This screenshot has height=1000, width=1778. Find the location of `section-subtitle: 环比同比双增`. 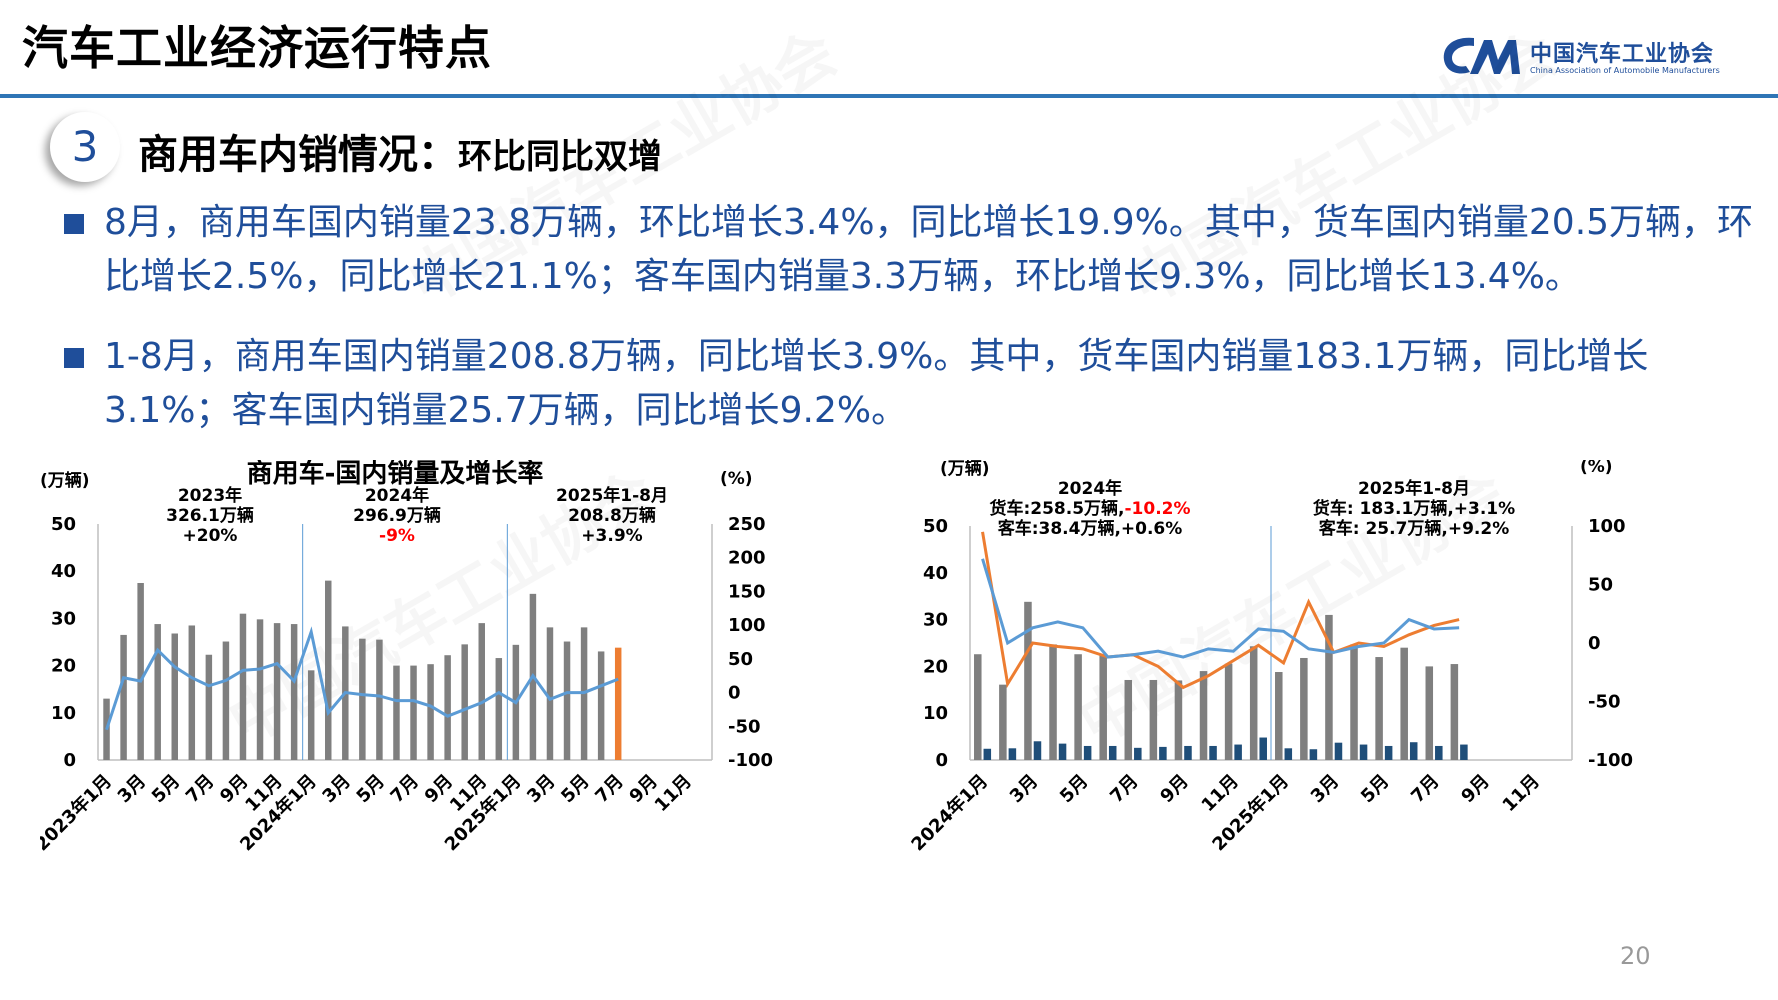

section-subtitle: 环比同比双增 is located at coordinates (560, 157).